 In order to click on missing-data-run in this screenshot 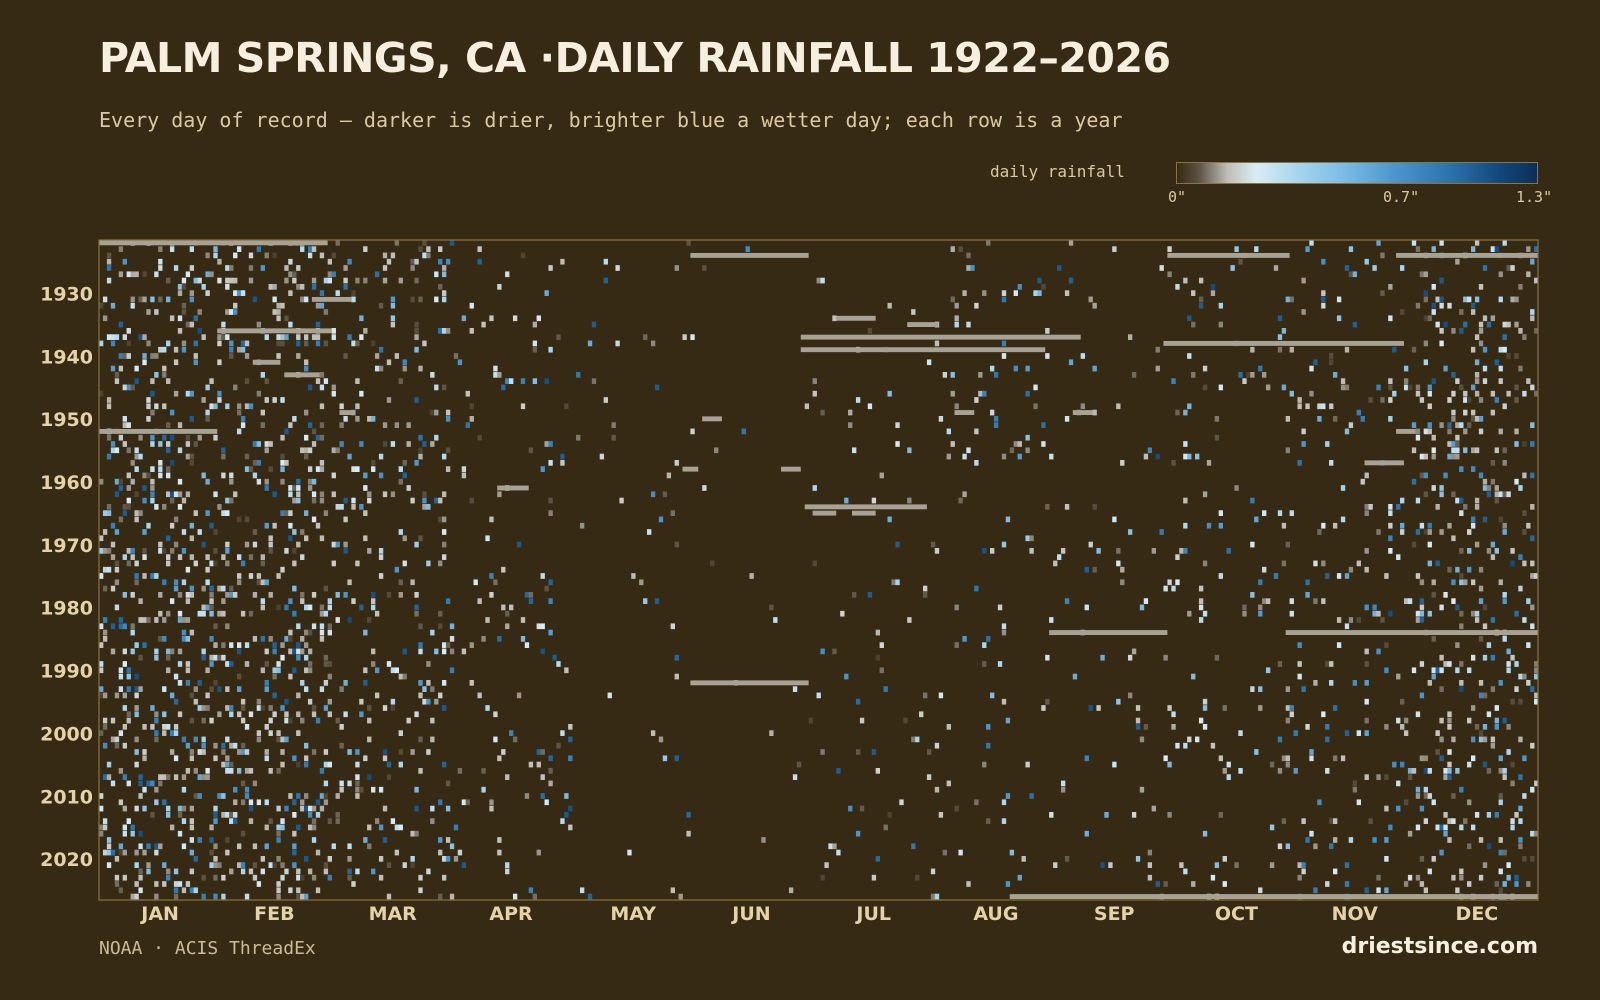, I will do `click(923, 324)`.